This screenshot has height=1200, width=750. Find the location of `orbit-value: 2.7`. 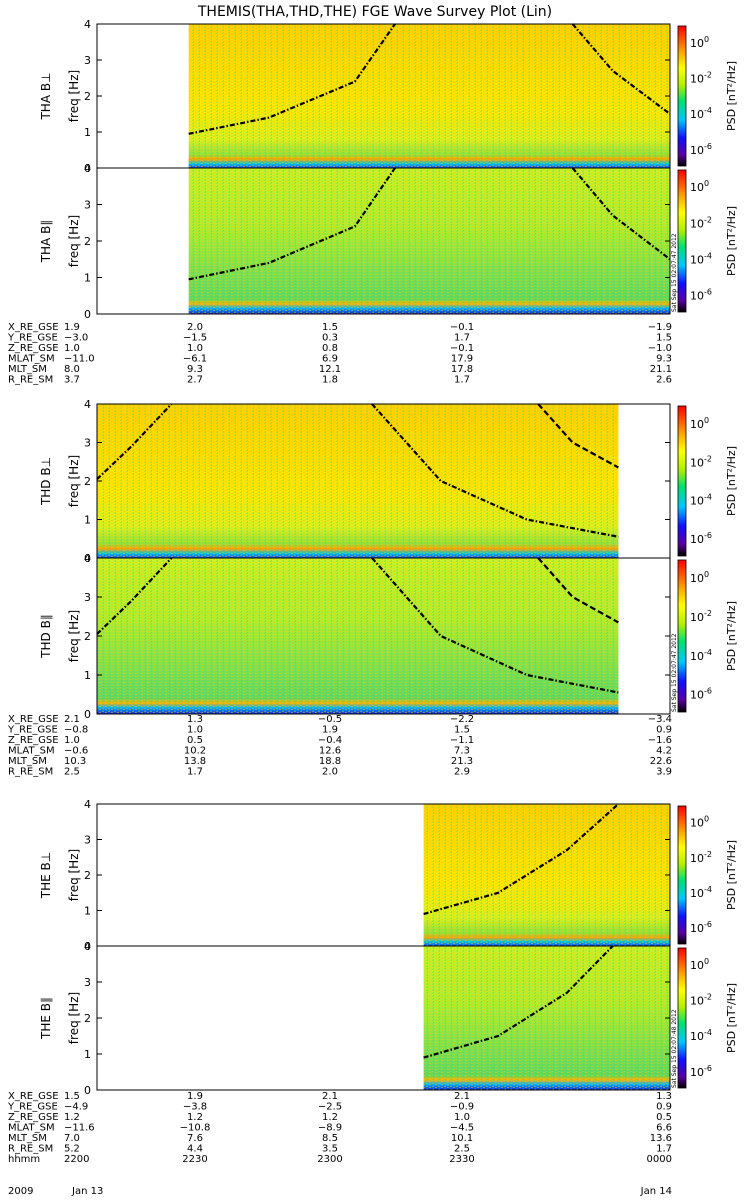

orbit-value: 2.7 is located at coordinates (195, 380).